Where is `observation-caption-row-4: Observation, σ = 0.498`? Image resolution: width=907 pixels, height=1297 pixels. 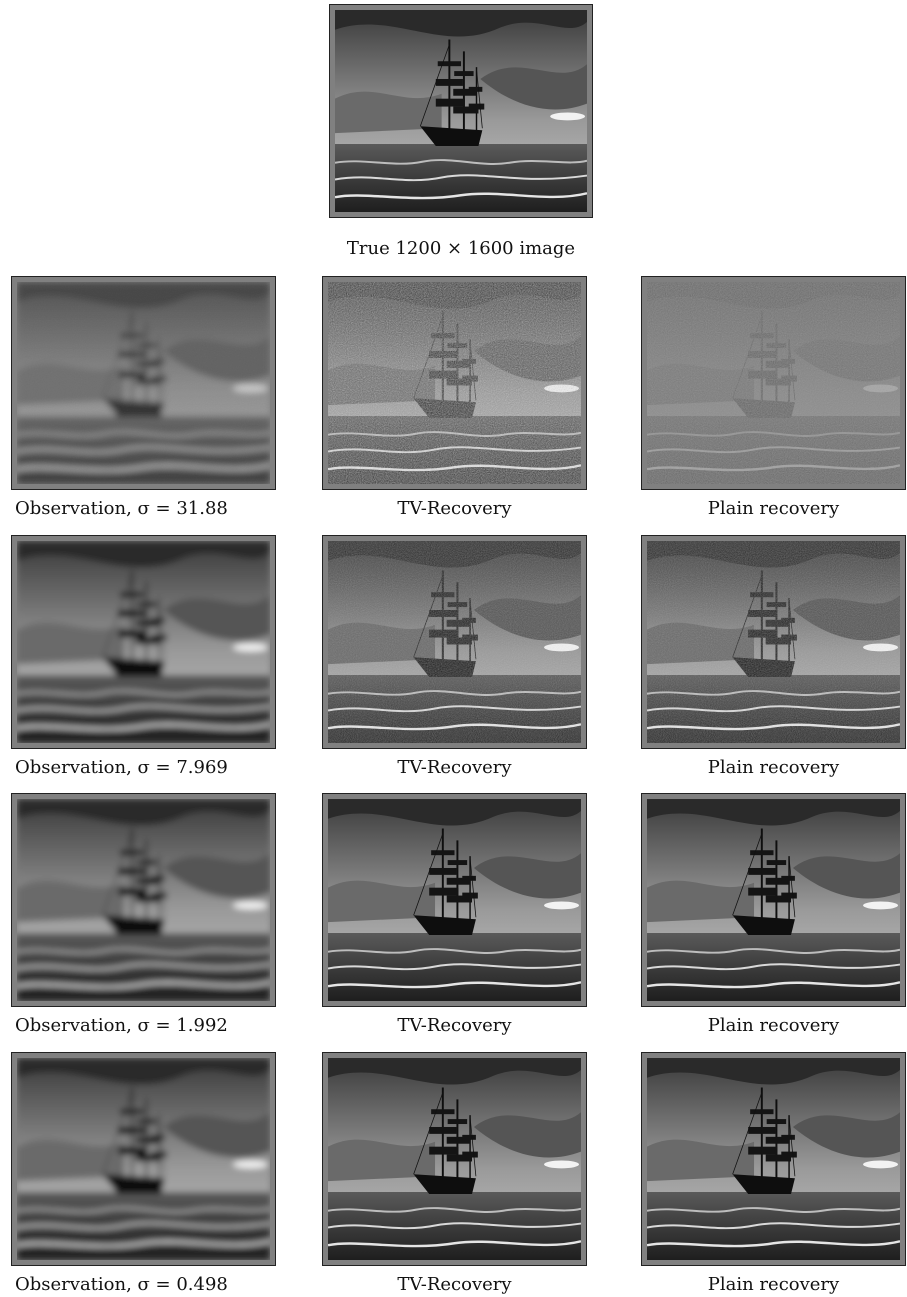 observation-caption-row-4: Observation, σ = 0.498 is located at coordinates (121, 1284).